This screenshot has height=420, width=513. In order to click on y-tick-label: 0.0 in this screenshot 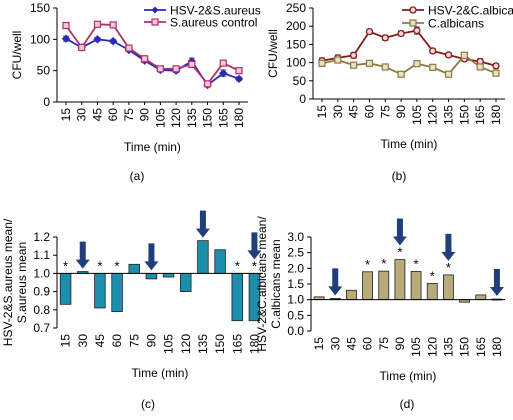, I will do `click(295, 331)`.